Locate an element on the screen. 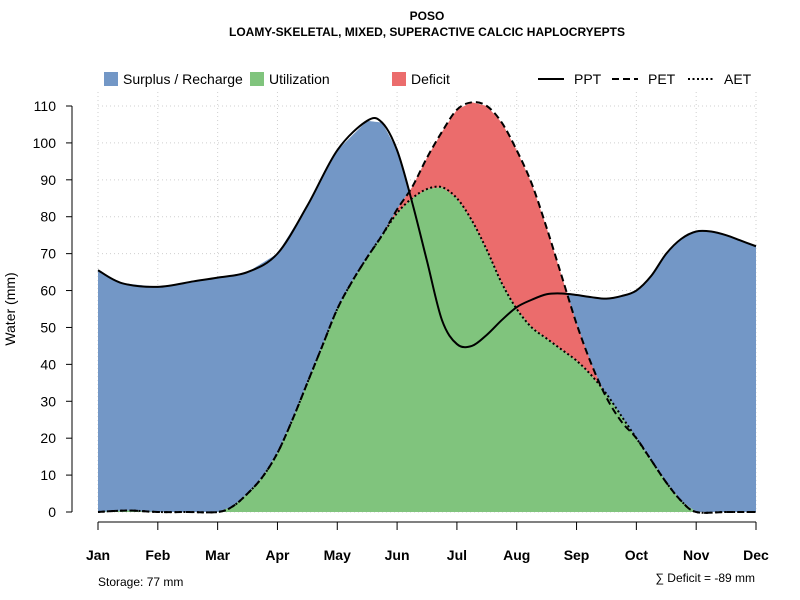 The image size is (800, 600). x-tick-label: Aug is located at coordinates (516, 555).